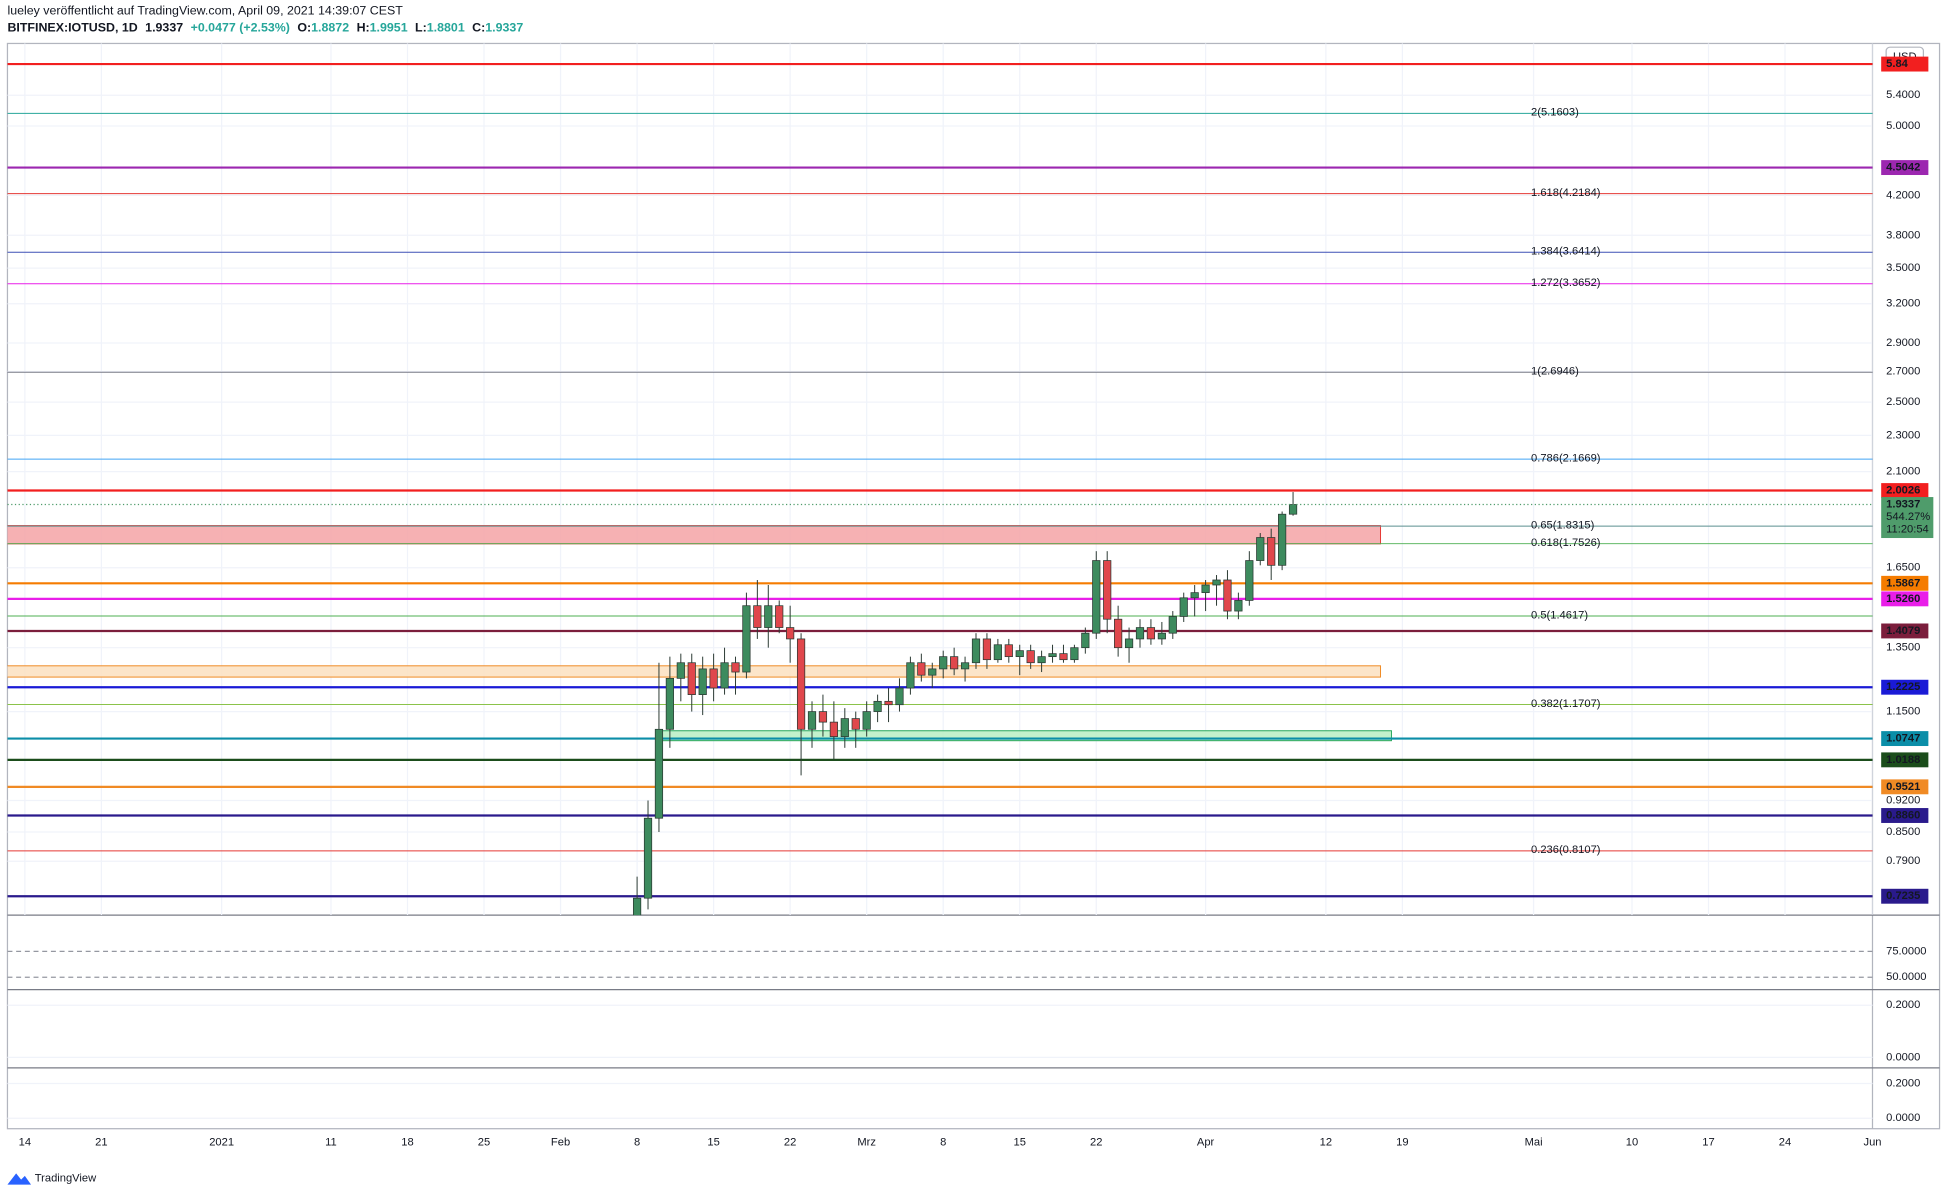  Describe the element at coordinates (1903, 304) in the screenshot. I see `y-tick-label: 3.2000` at that location.